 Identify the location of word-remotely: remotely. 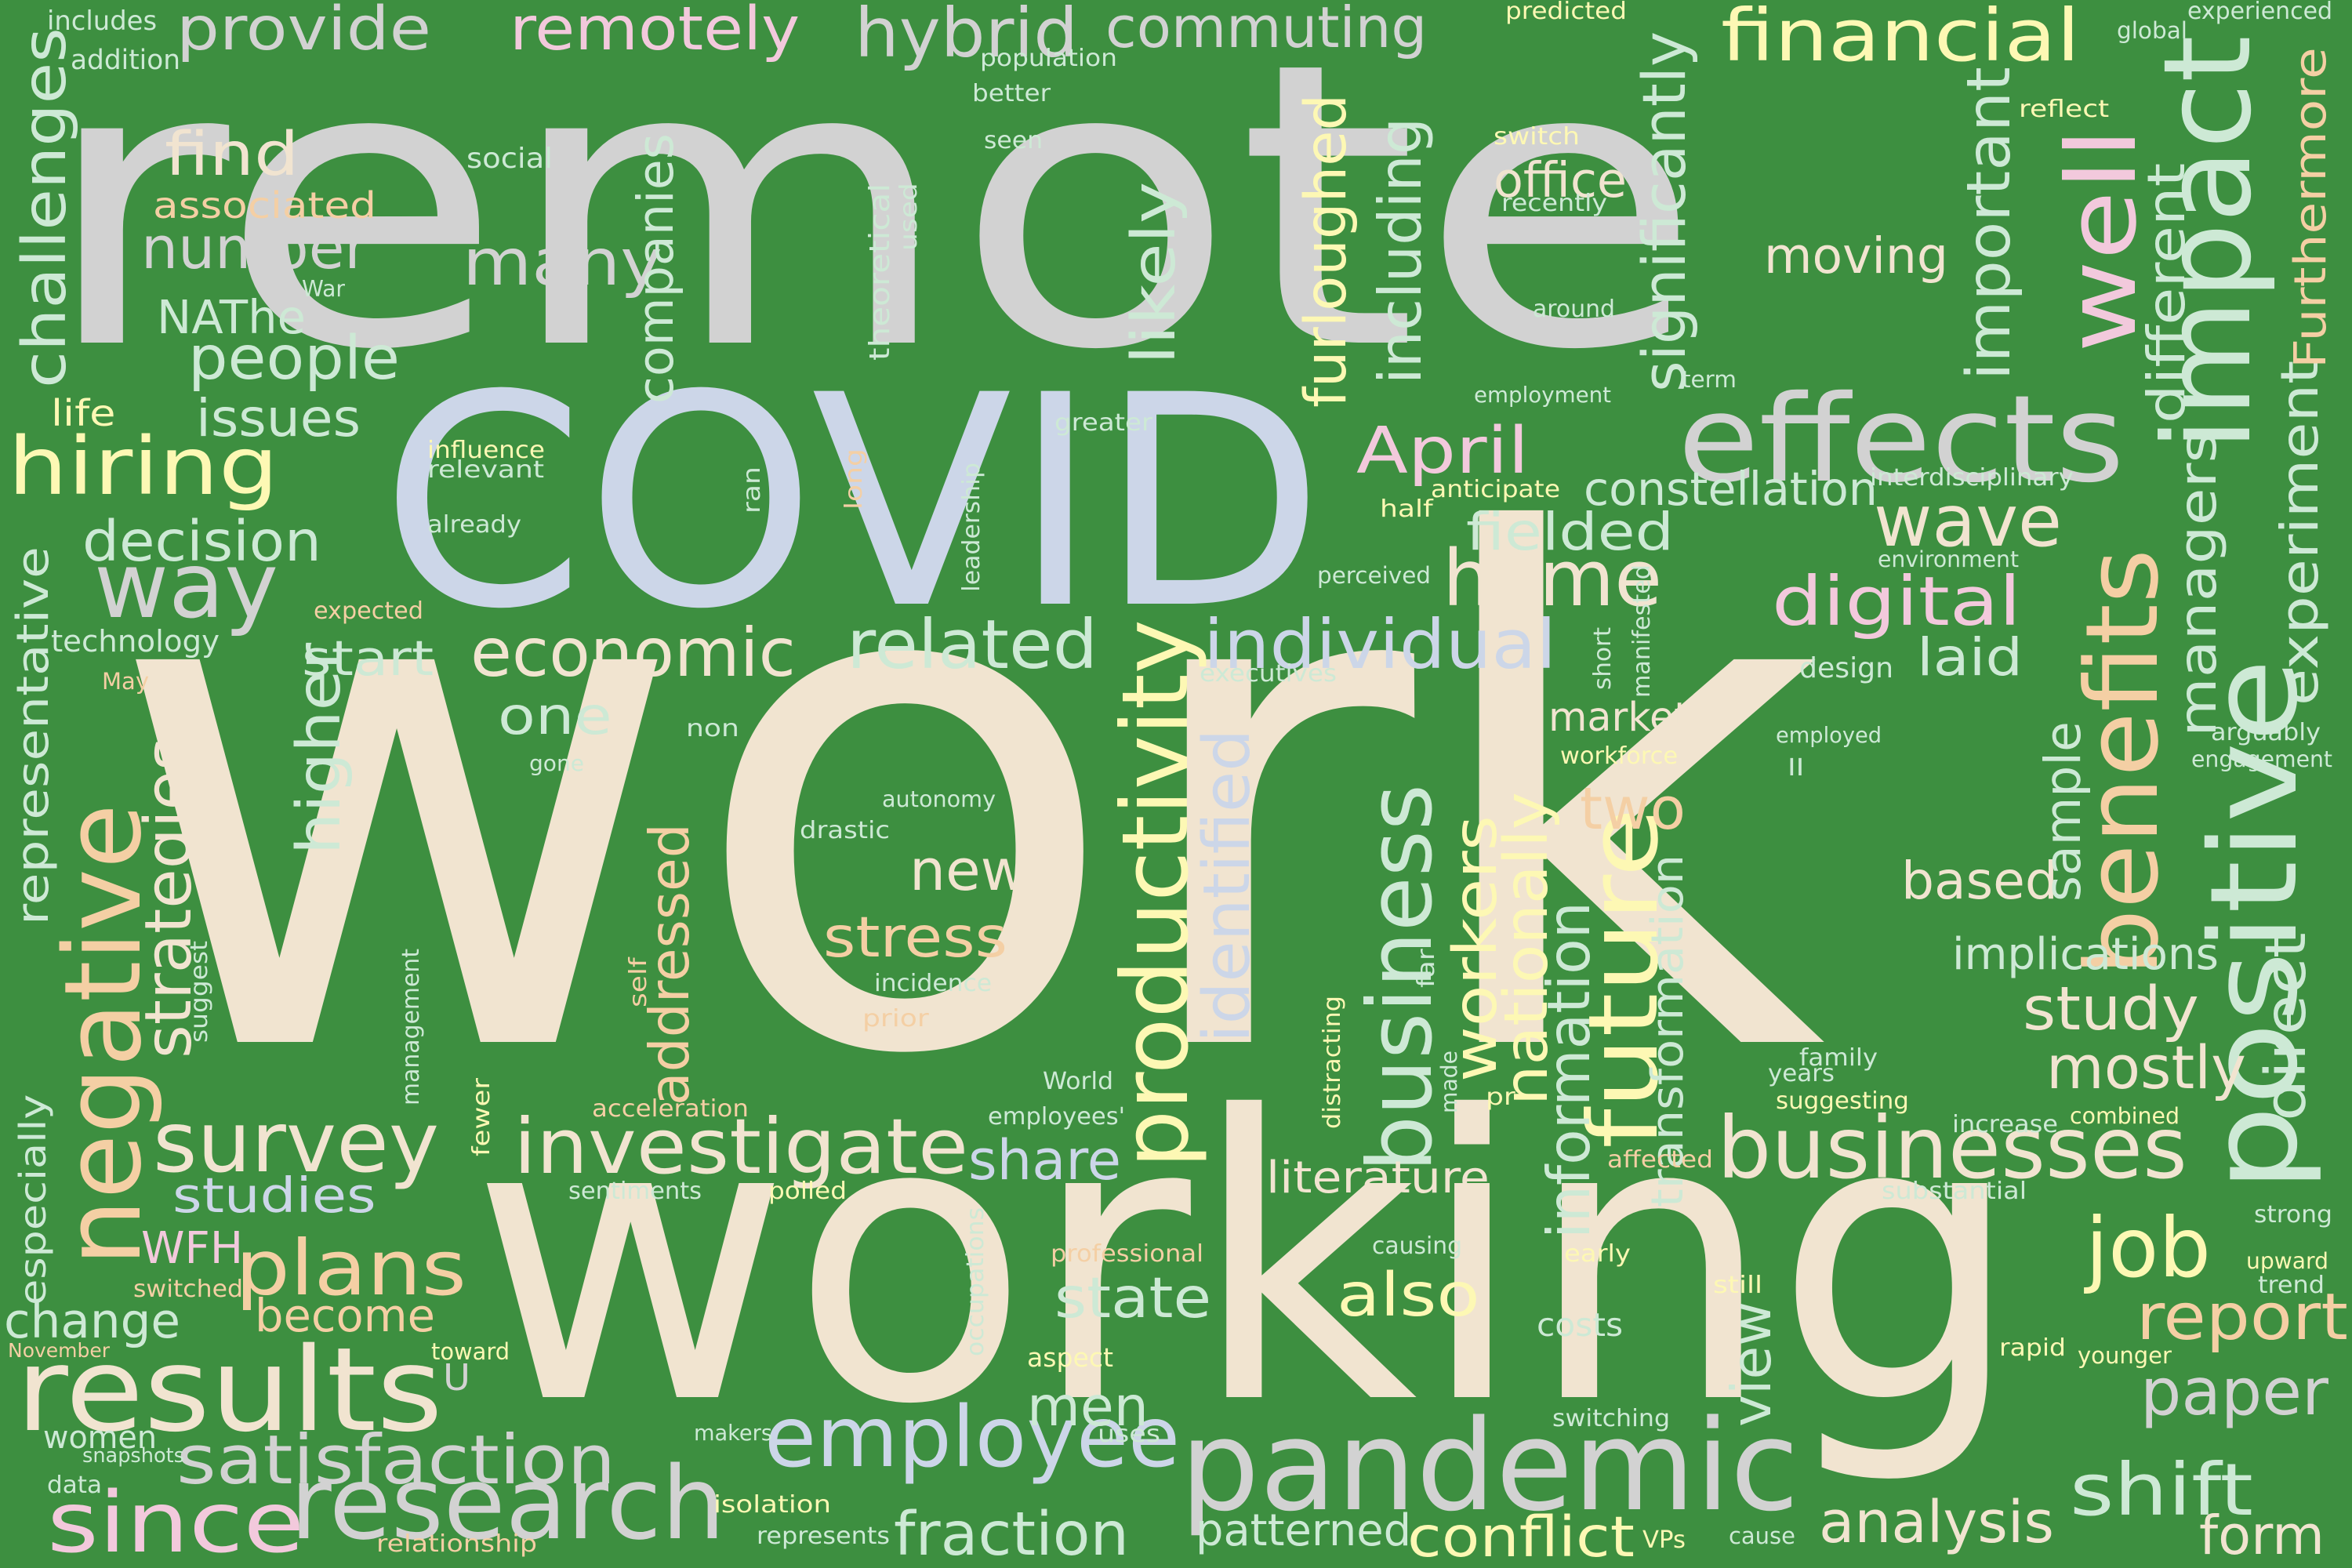
(655, 32).